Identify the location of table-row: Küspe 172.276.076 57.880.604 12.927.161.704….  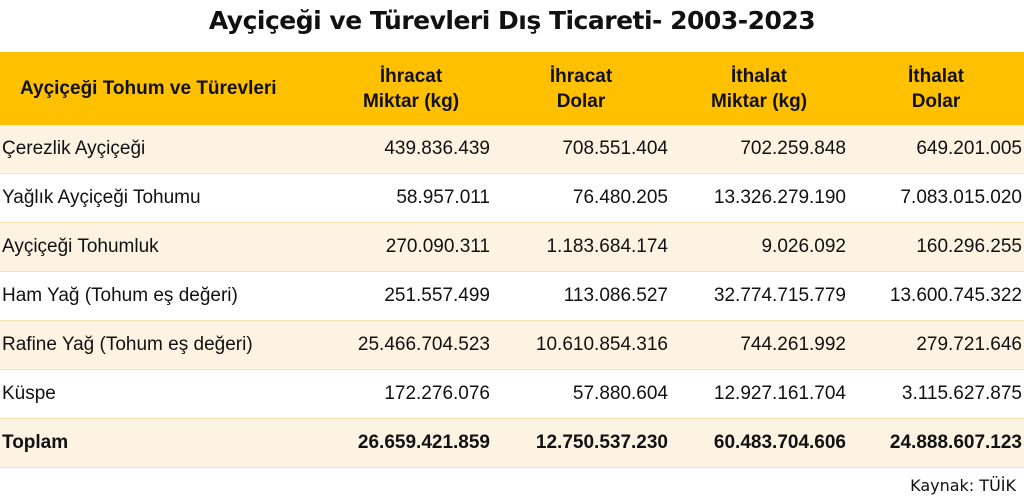
(512, 394).